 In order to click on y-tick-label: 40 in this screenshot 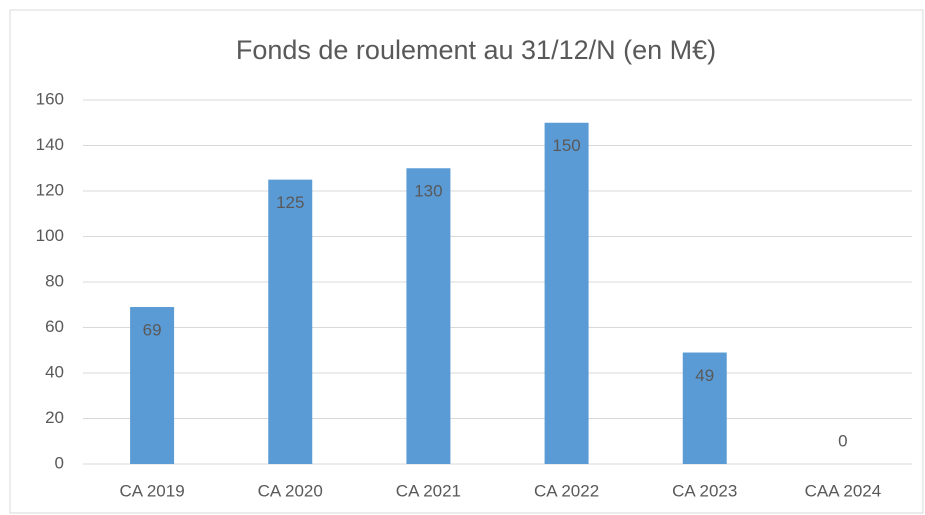, I will do `click(54, 371)`.